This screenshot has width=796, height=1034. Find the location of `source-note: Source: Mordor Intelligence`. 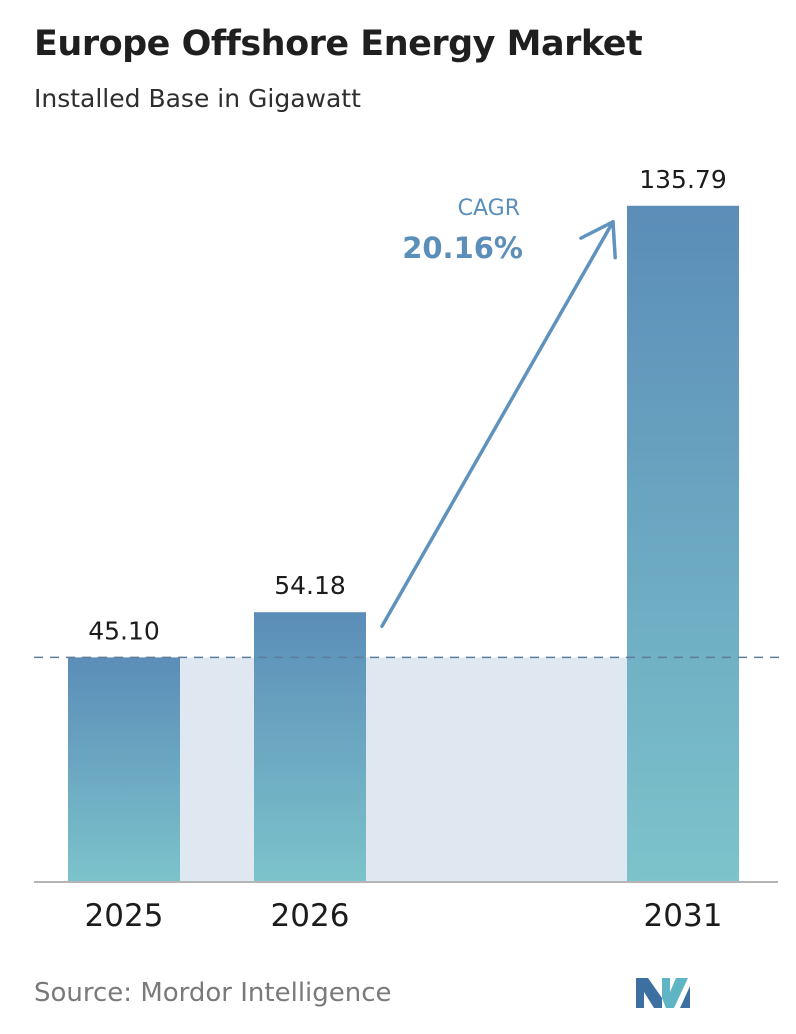

source-note: Source: Mordor Intelligence is located at coordinates (213, 993).